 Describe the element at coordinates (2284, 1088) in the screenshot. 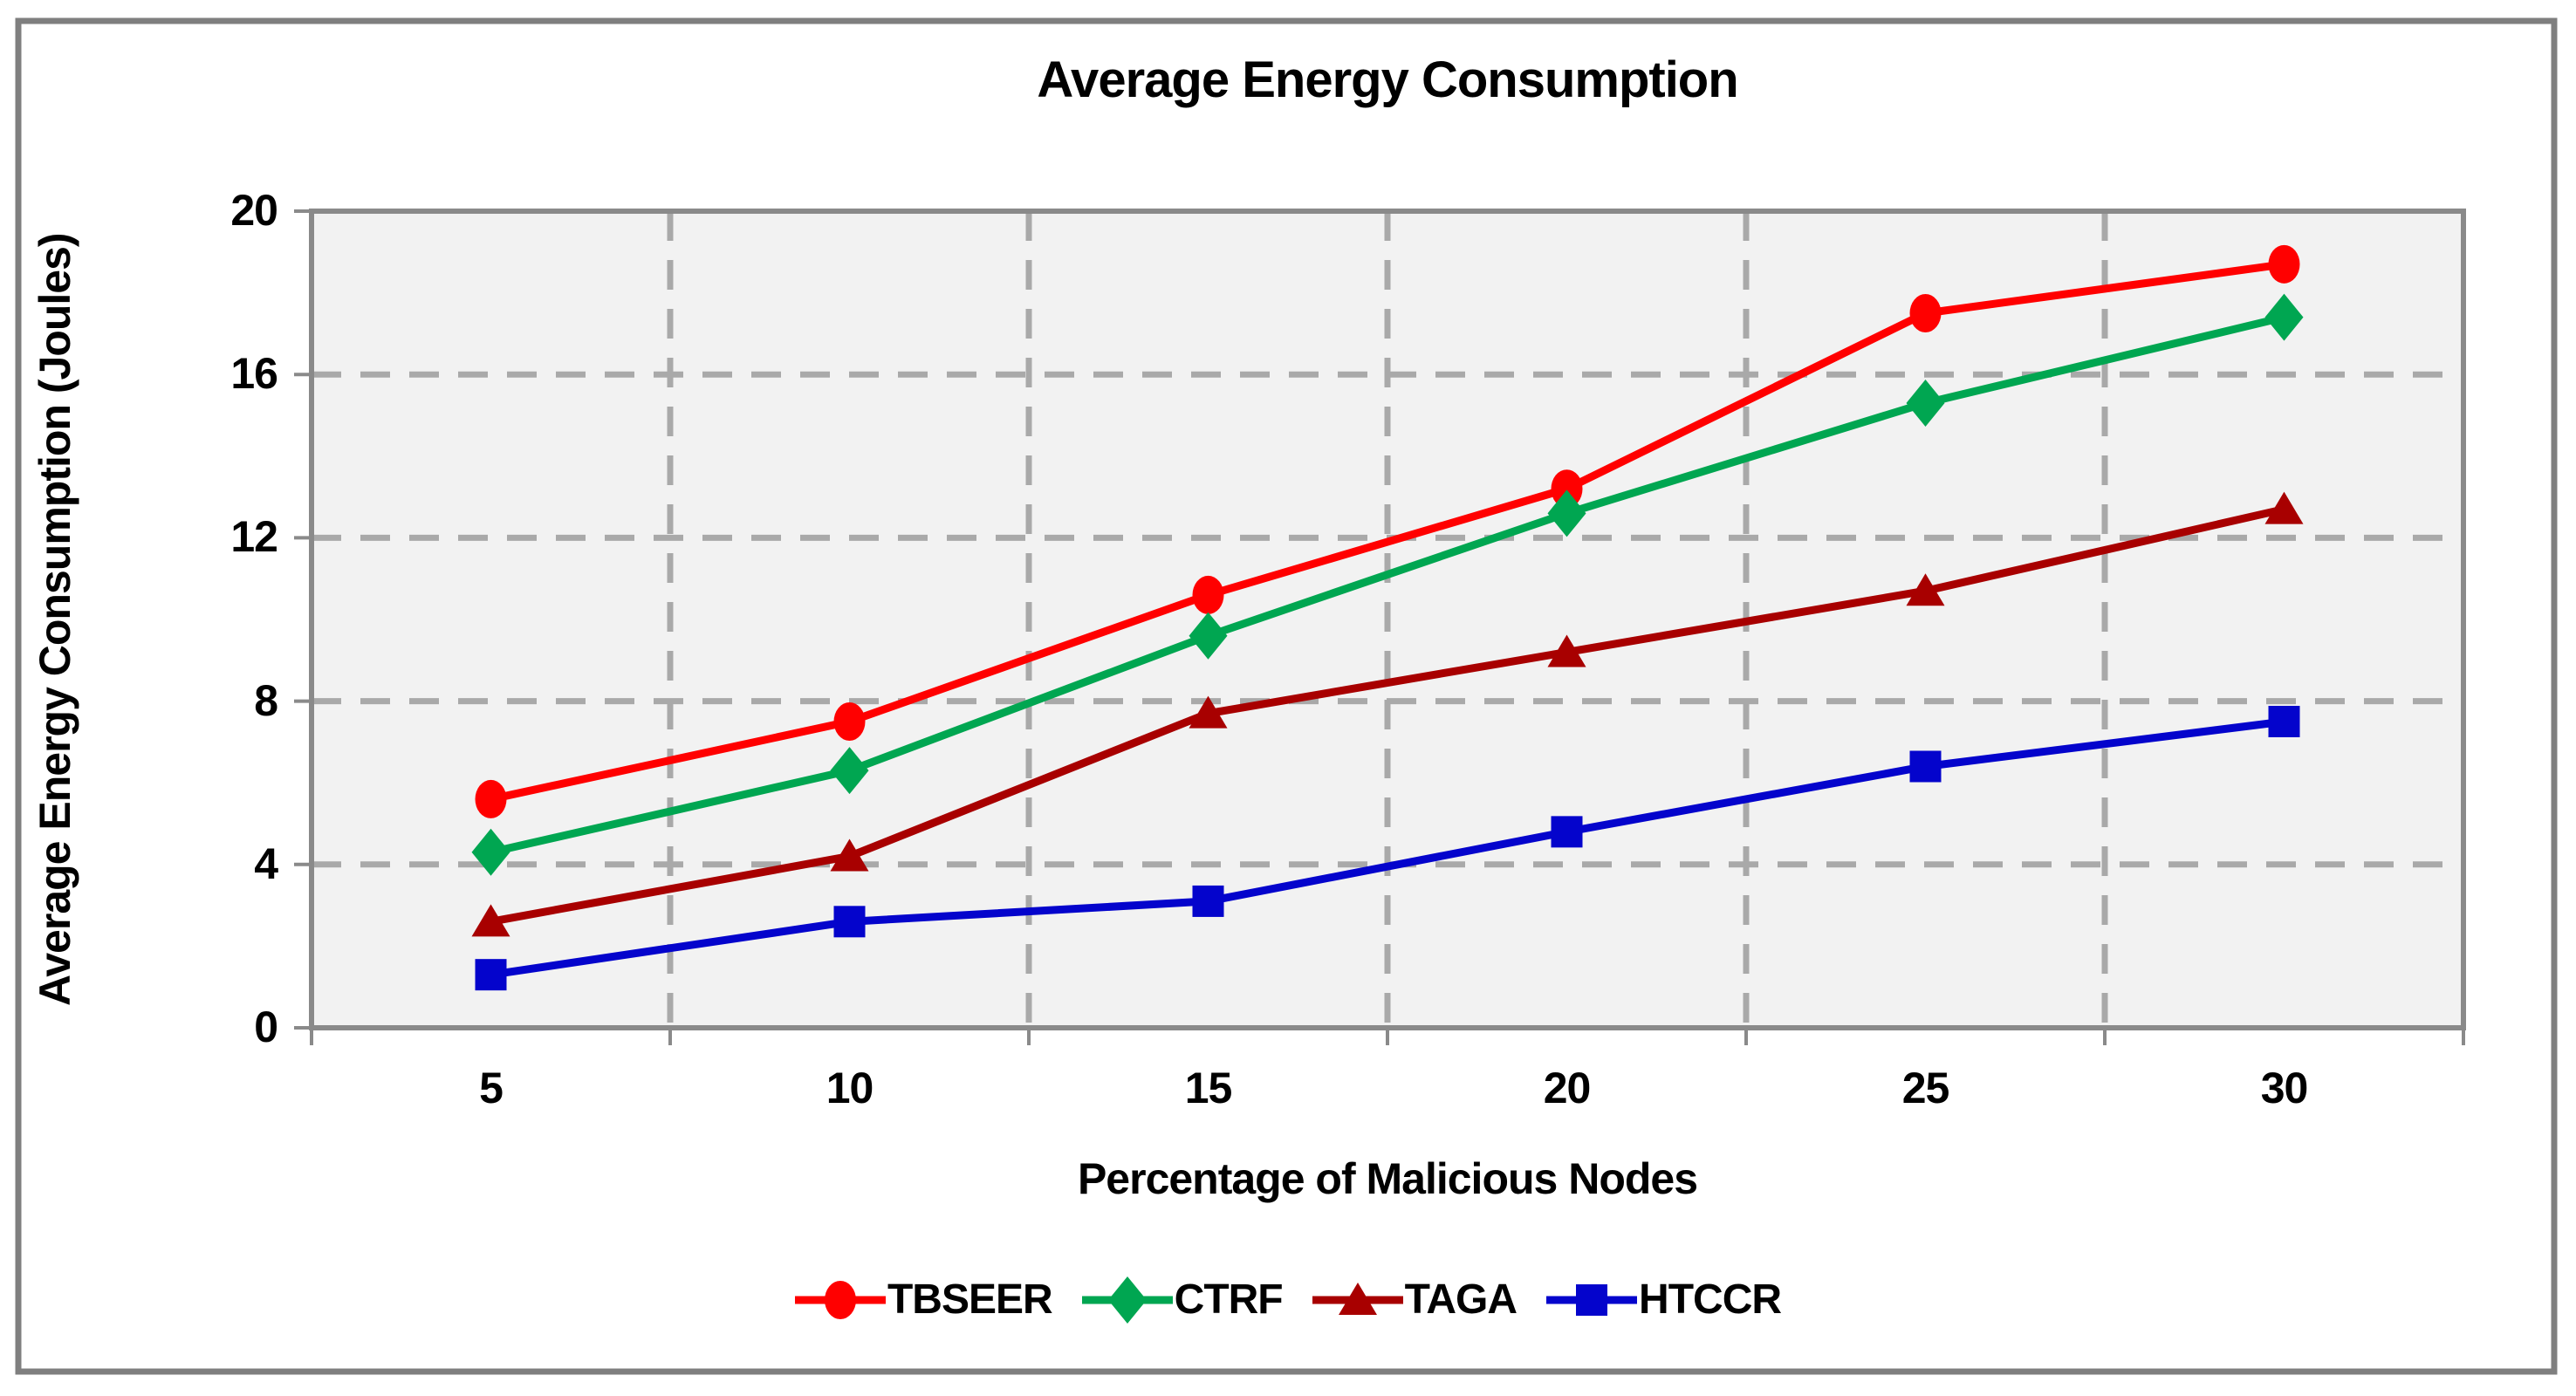

I see `x-tick-label: 30` at that location.